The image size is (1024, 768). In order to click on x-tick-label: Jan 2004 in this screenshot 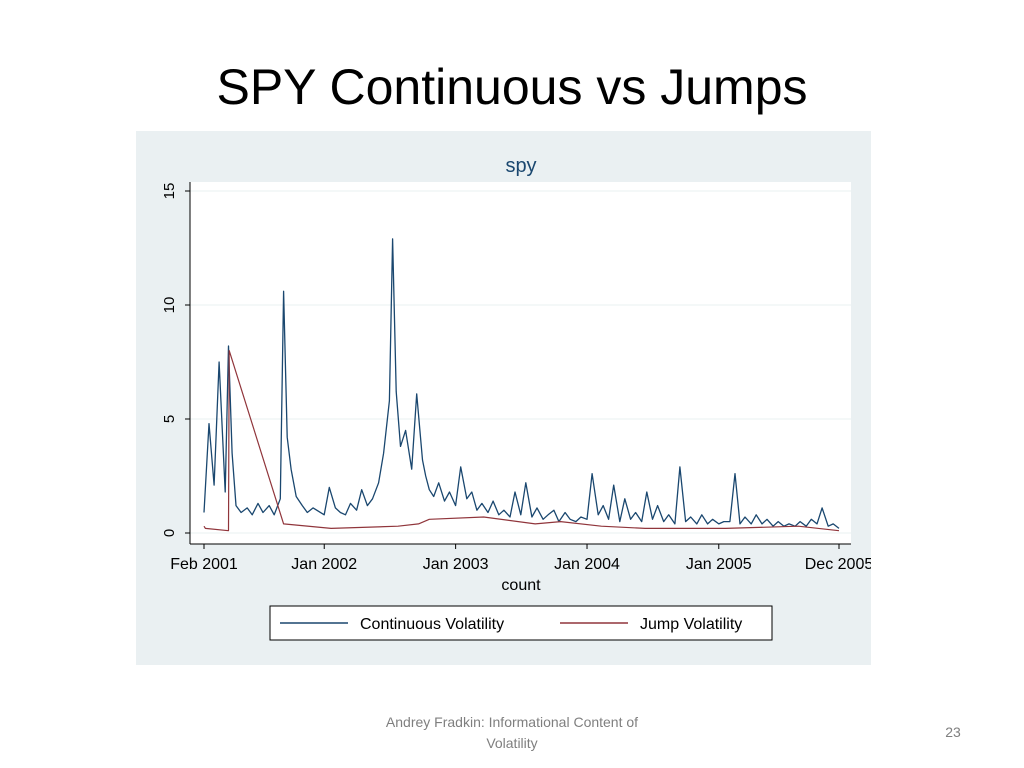, I will do `click(587, 564)`.